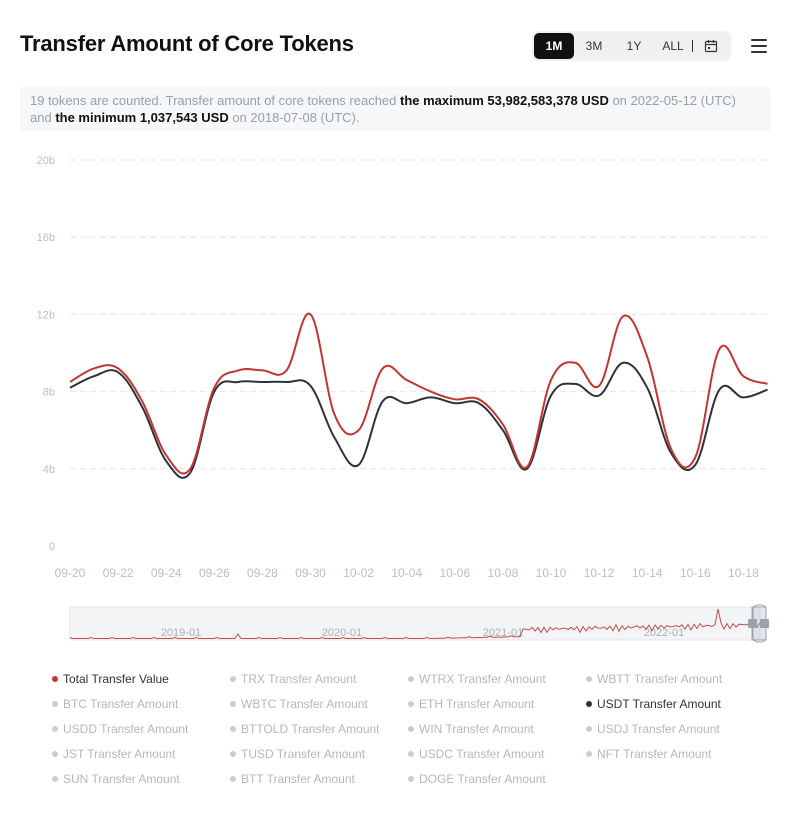 This screenshot has height=816, width=787. What do you see at coordinates (310, 729) in the screenshot?
I see `legend-label: BTTOLD Transfer Amount` at bounding box center [310, 729].